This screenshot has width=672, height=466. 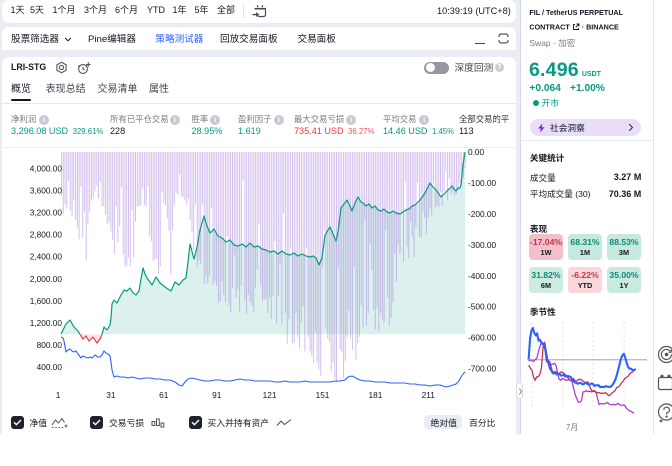 What do you see at coordinates (217, 395) in the screenshot?
I see `svg-text: 91` at bounding box center [217, 395].